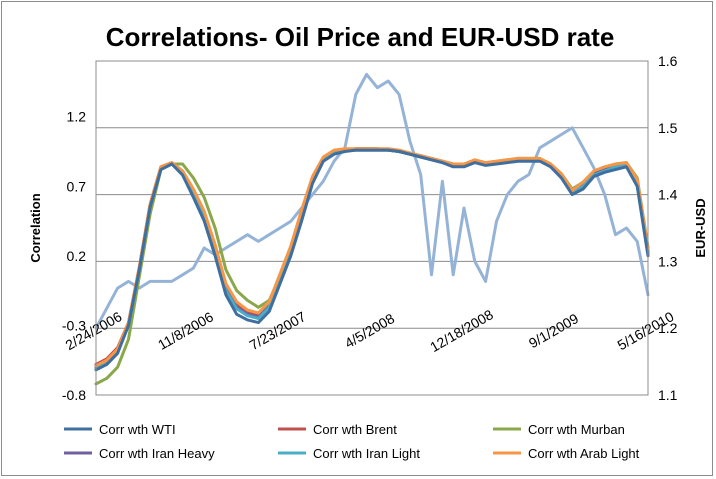  I want to click on y-tick-label: -0.3, so click(74, 325).